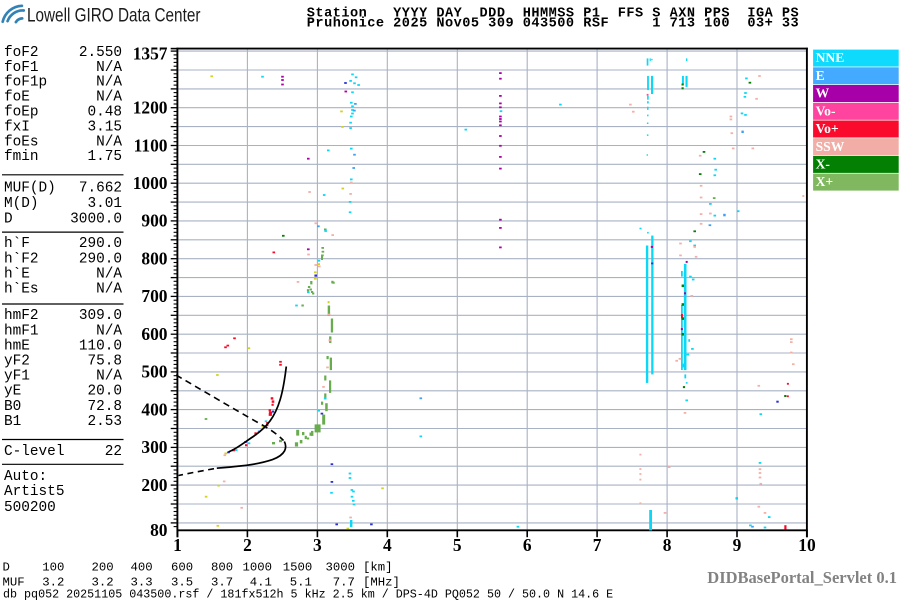  What do you see at coordinates (114, 15) in the screenshot?
I see `svg-text: Lowell GIRO Data Center` at bounding box center [114, 15].